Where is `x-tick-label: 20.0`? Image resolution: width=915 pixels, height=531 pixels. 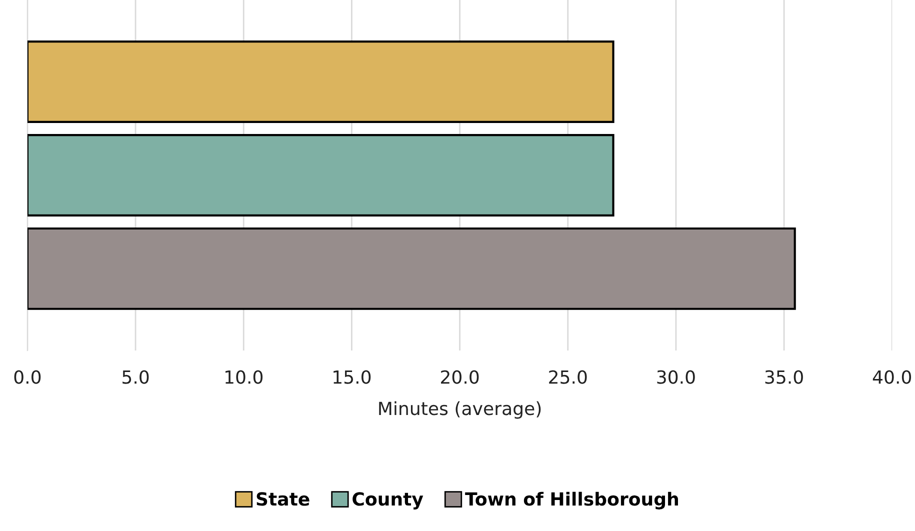
x-tick-label: 20.0 is located at coordinates (460, 377).